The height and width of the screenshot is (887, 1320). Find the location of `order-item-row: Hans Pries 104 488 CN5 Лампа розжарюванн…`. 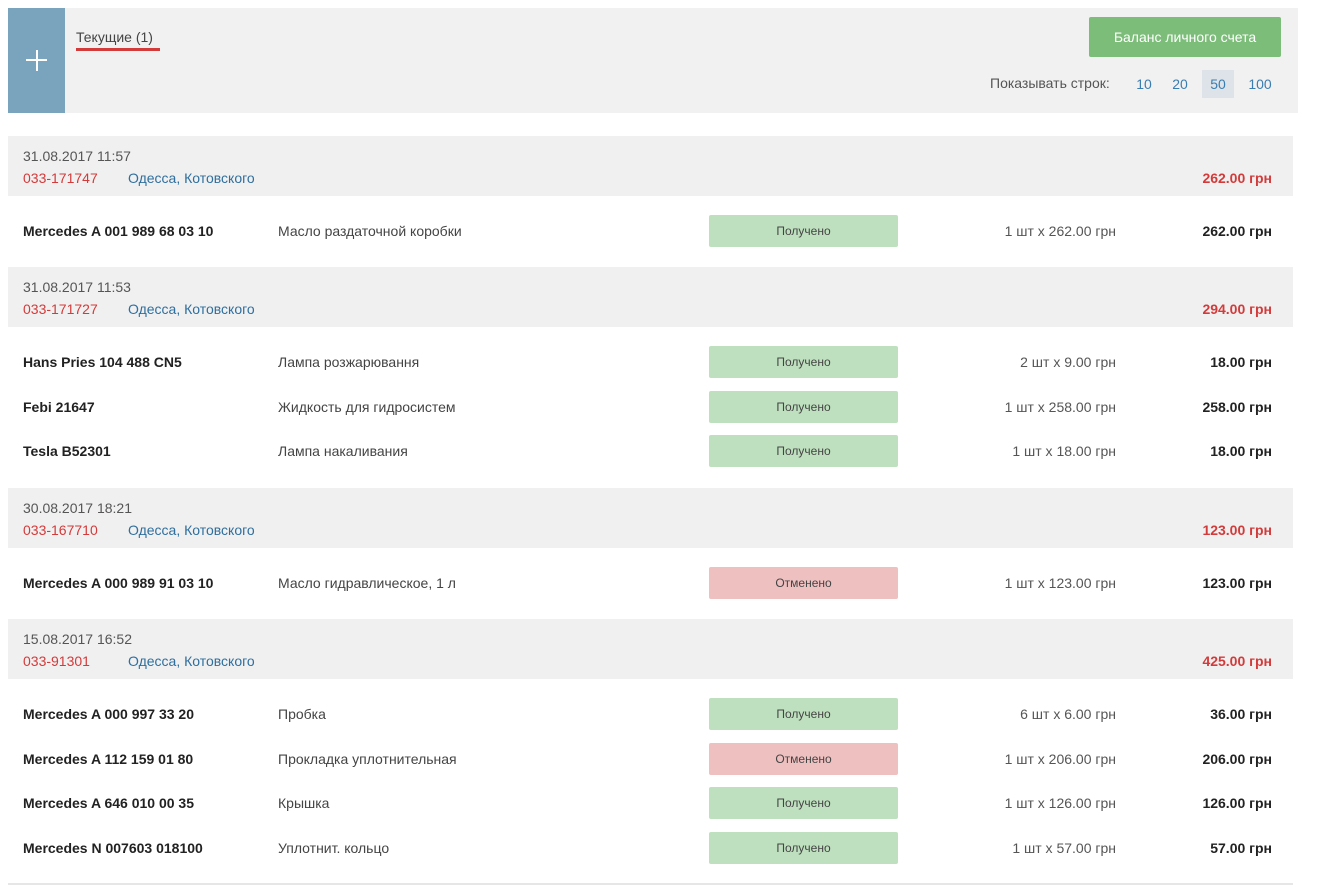

order-item-row: Hans Pries 104 488 CN5 Лампа розжарюванн… is located at coordinates (650, 363).